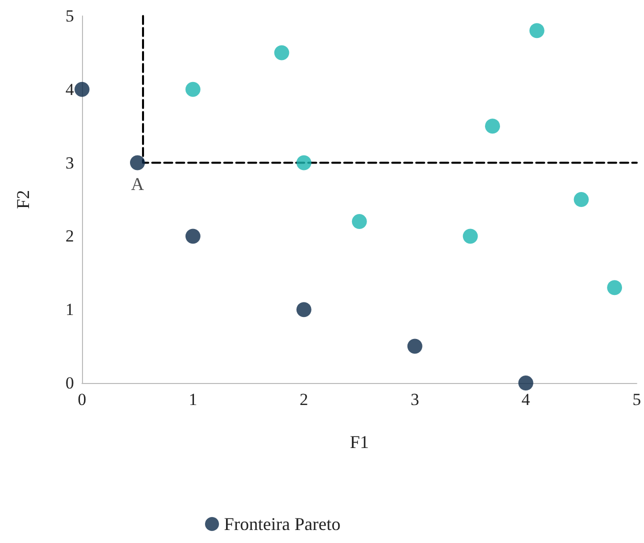 The image size is (644, 543). I want to click on x-tick-label: 4, so click(526, 399).